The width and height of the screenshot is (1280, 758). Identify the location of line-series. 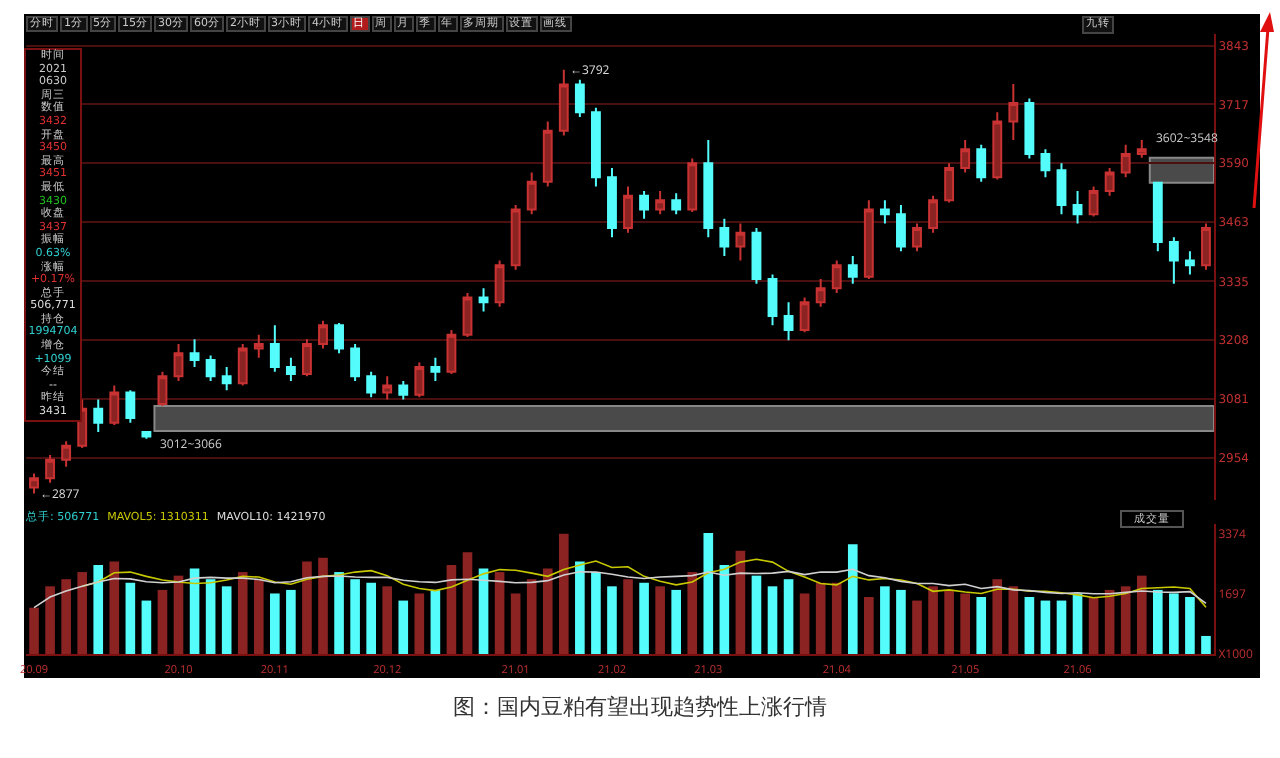
(620, 588).